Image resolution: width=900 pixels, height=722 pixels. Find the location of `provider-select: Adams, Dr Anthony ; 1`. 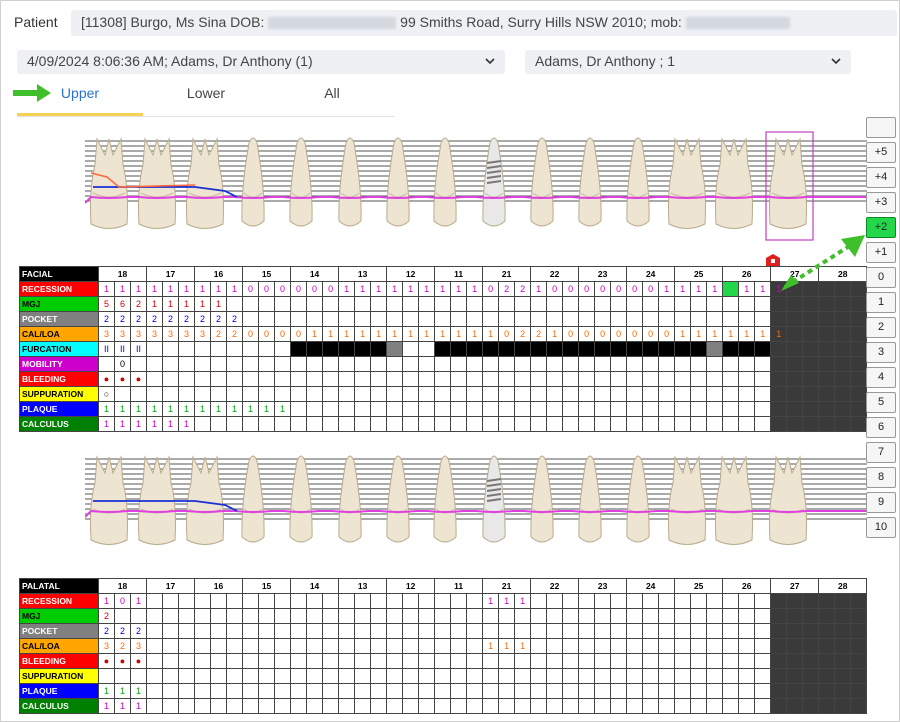

provider-select: Adams, Dr Anthony ; 1 is located at coordinates (688, 62).